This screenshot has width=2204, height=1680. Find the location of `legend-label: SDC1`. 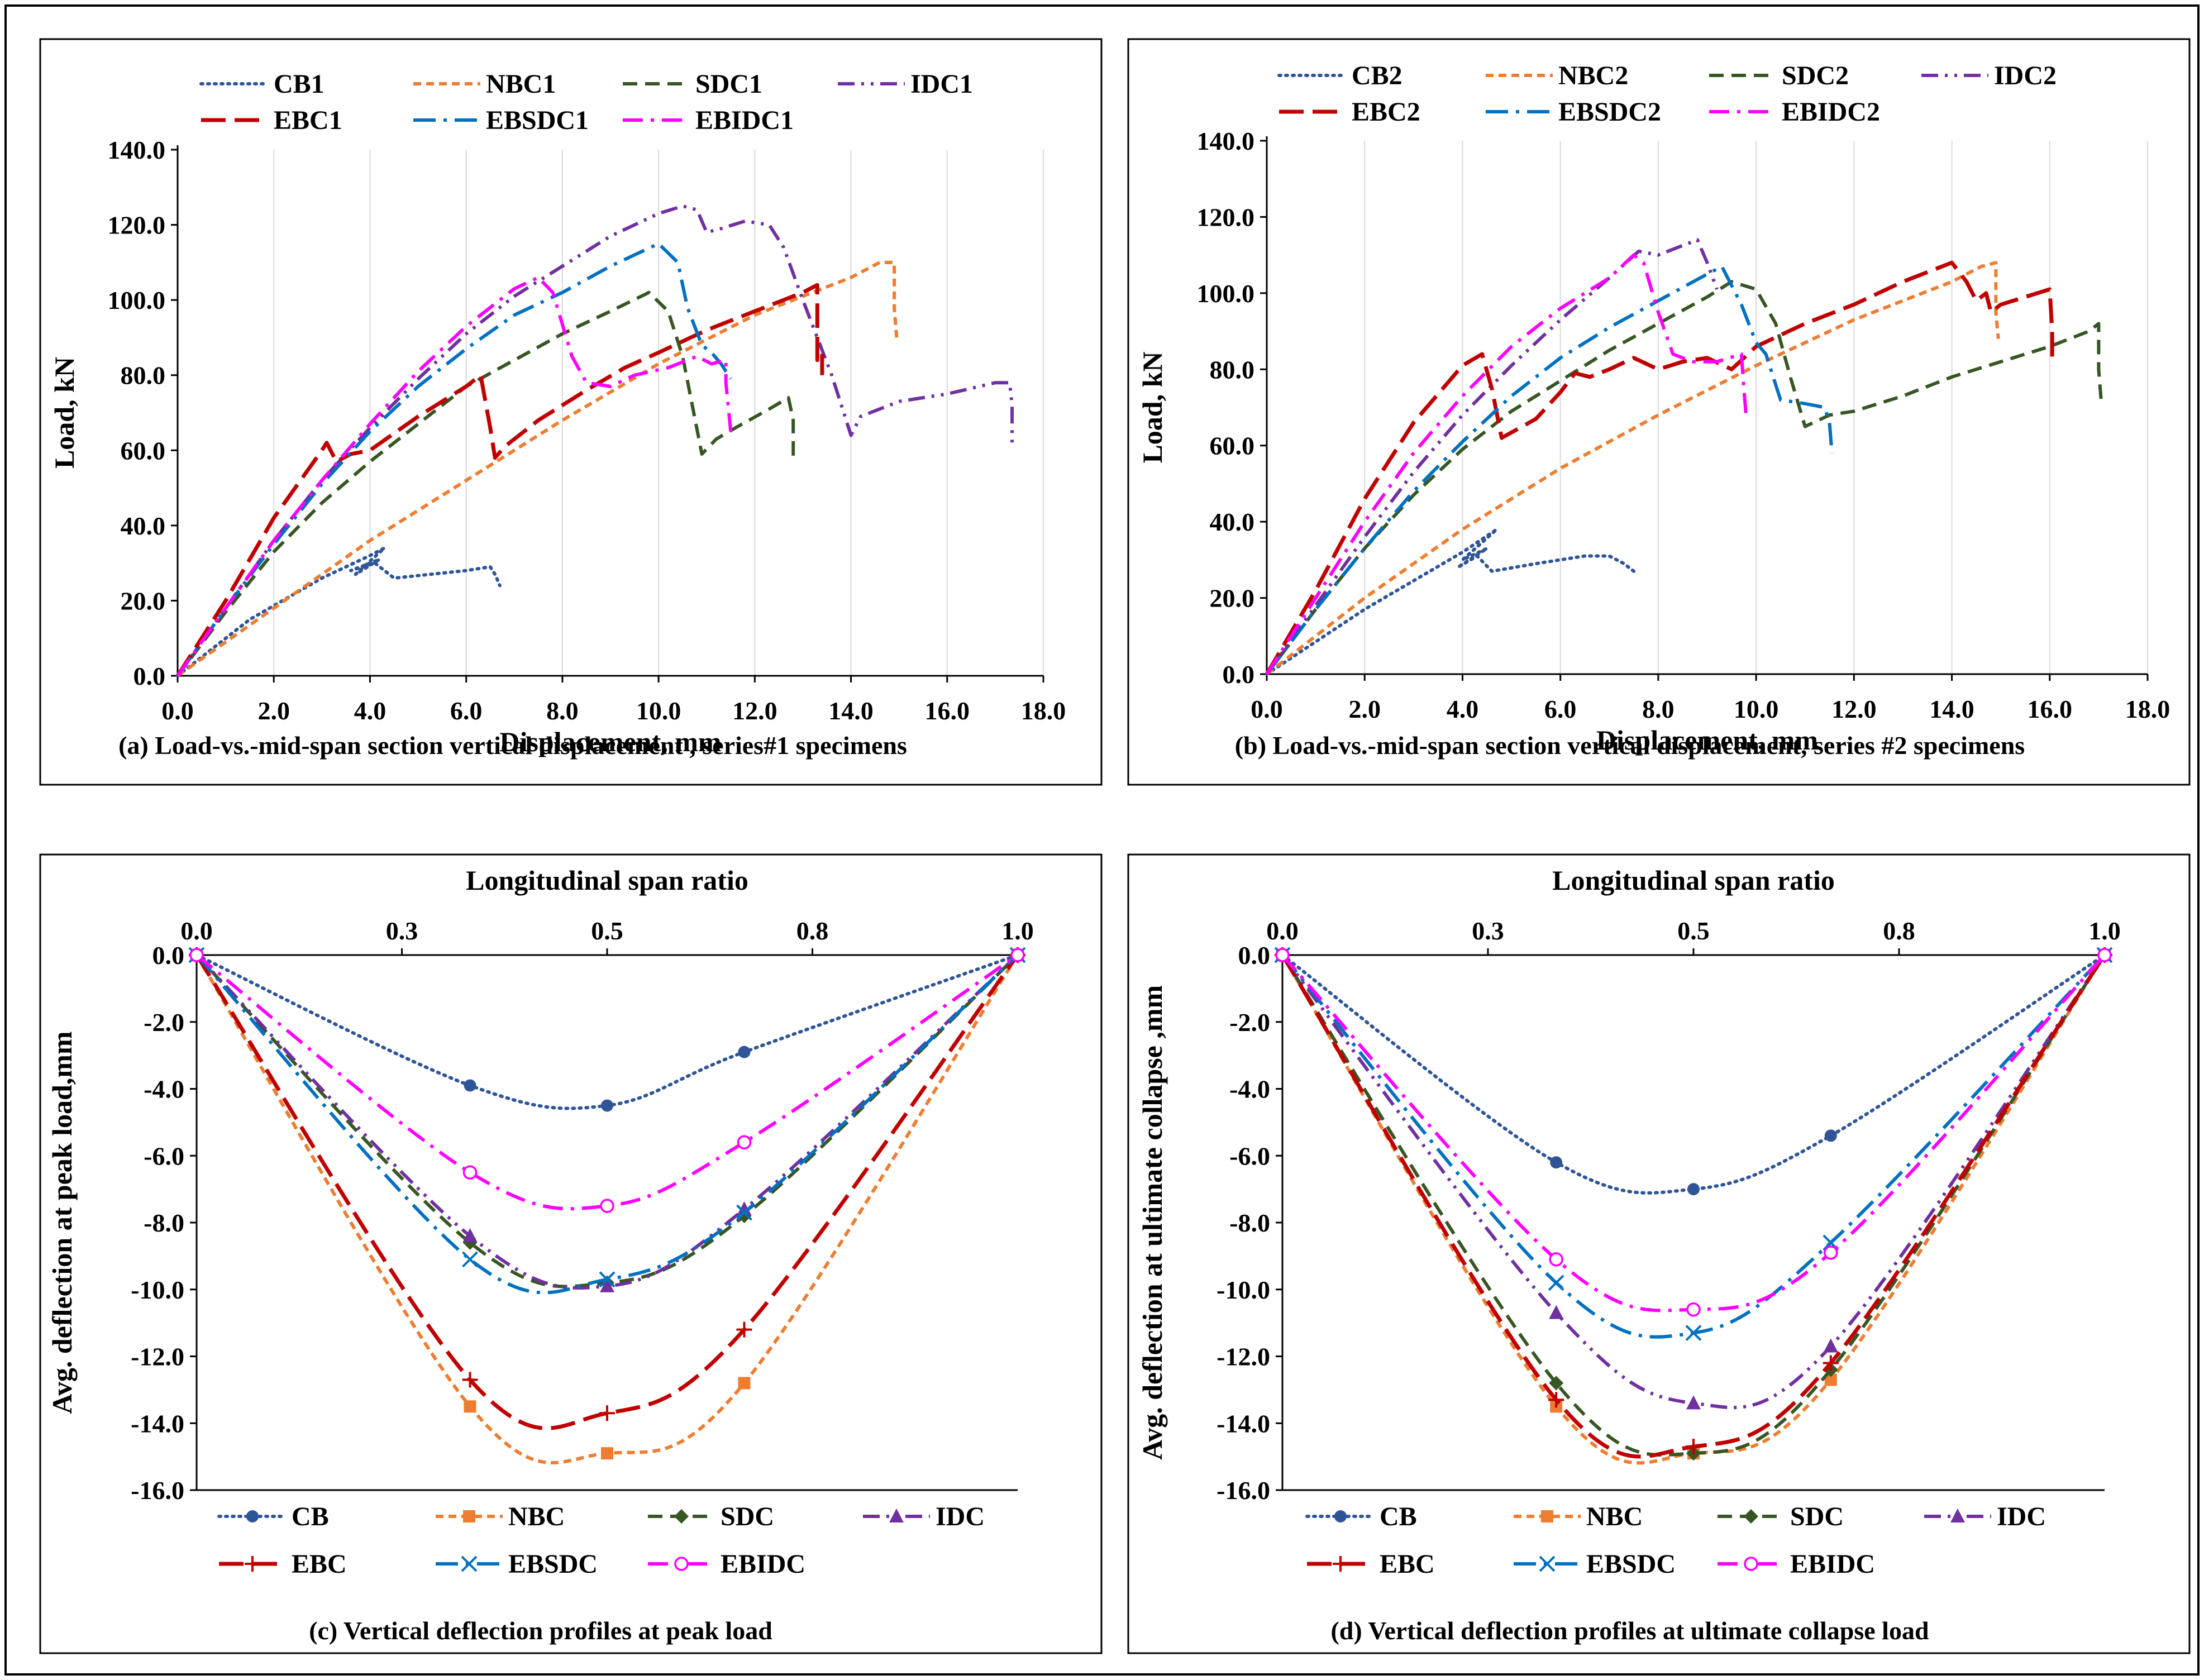

legend-label: SDC1 is located at coordinates (728, 84).